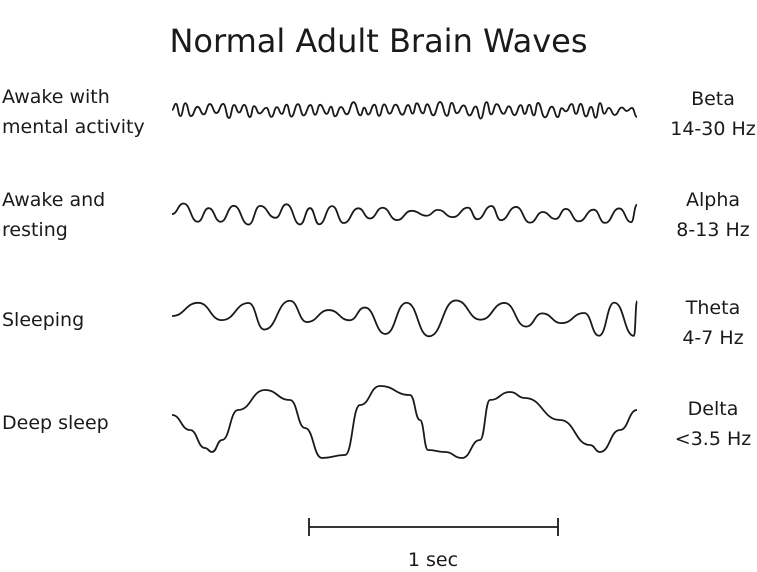  Describe the element at coordinates (433, 560) in the screenshot. I see `scale-bar-label: 1 sec` at that location.